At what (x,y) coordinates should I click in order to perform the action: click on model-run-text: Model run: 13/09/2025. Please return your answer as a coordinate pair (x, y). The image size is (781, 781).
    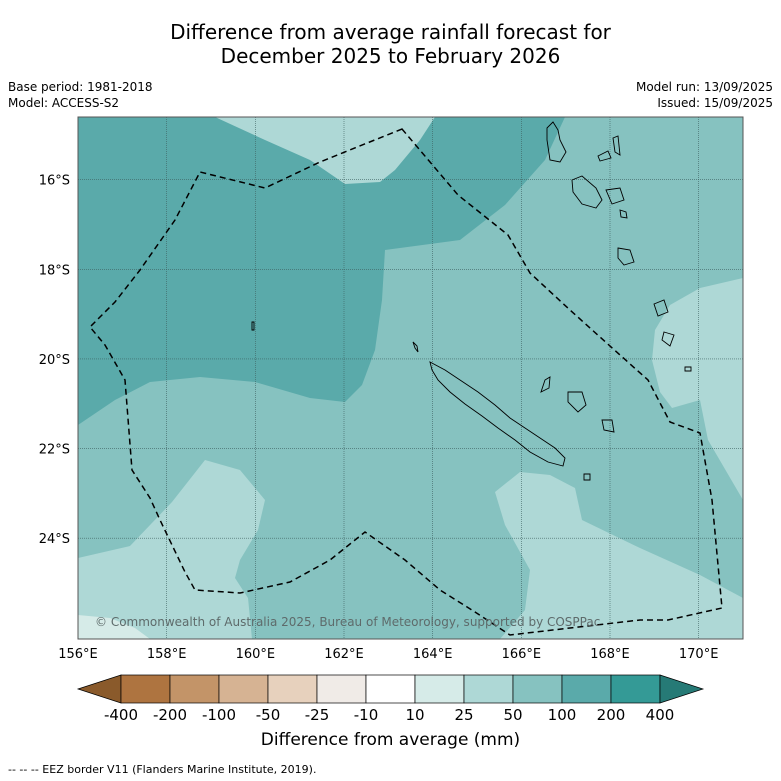
    Looking at the image, I should click on (704, 87).